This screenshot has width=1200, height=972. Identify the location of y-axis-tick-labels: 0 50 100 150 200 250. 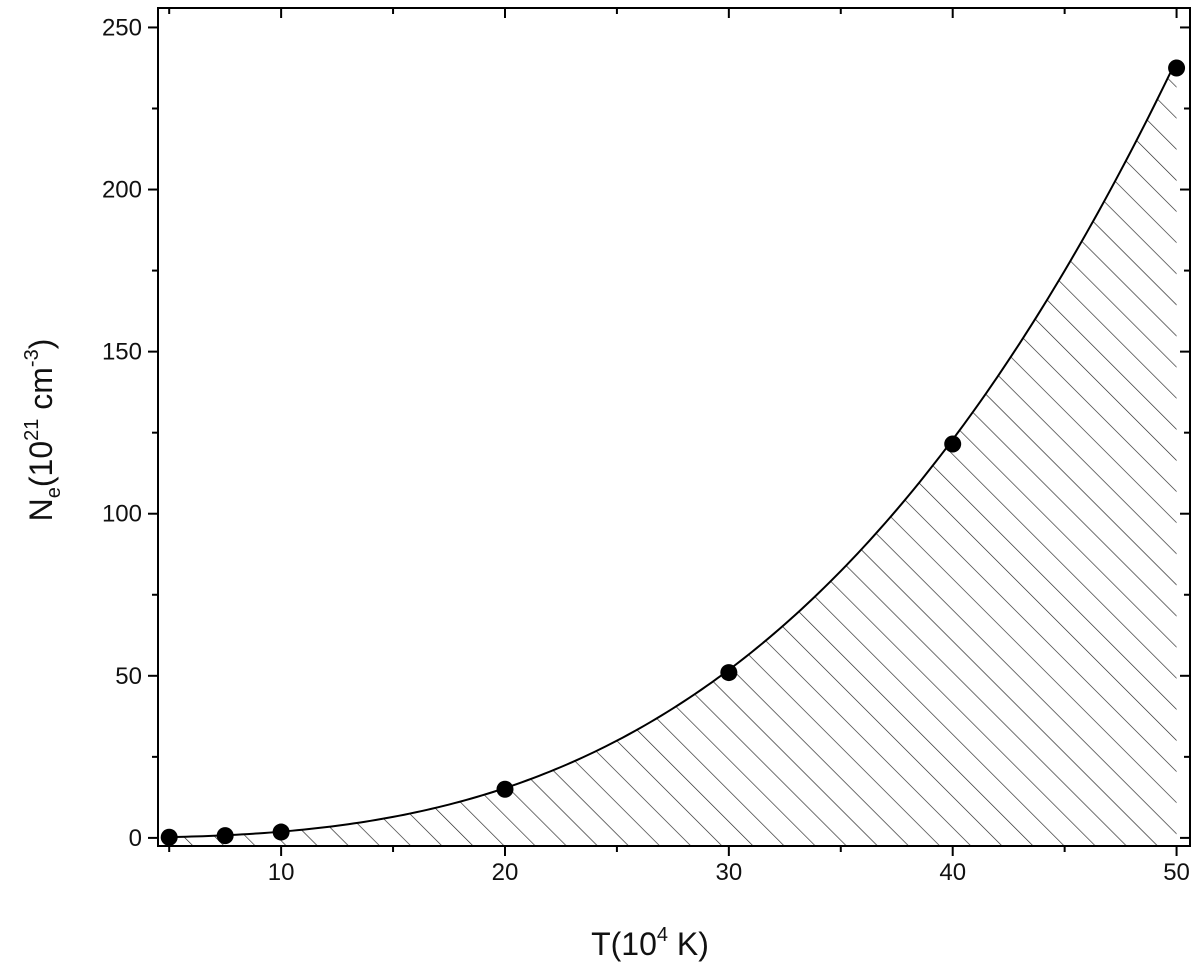
(122, 432).